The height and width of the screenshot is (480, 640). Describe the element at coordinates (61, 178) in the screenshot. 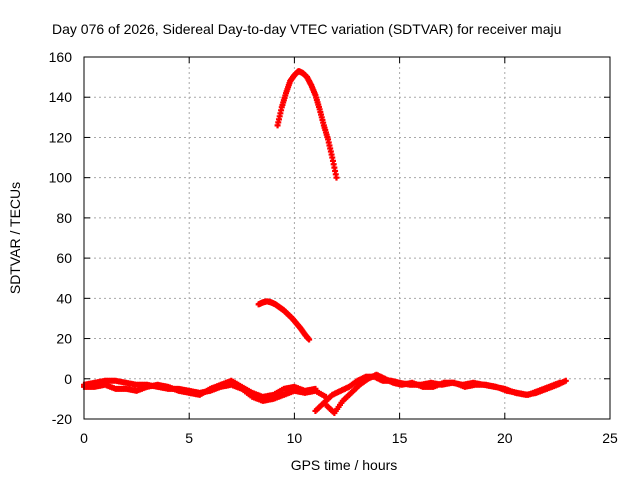

I see `y-tick-label: 100` at that location.